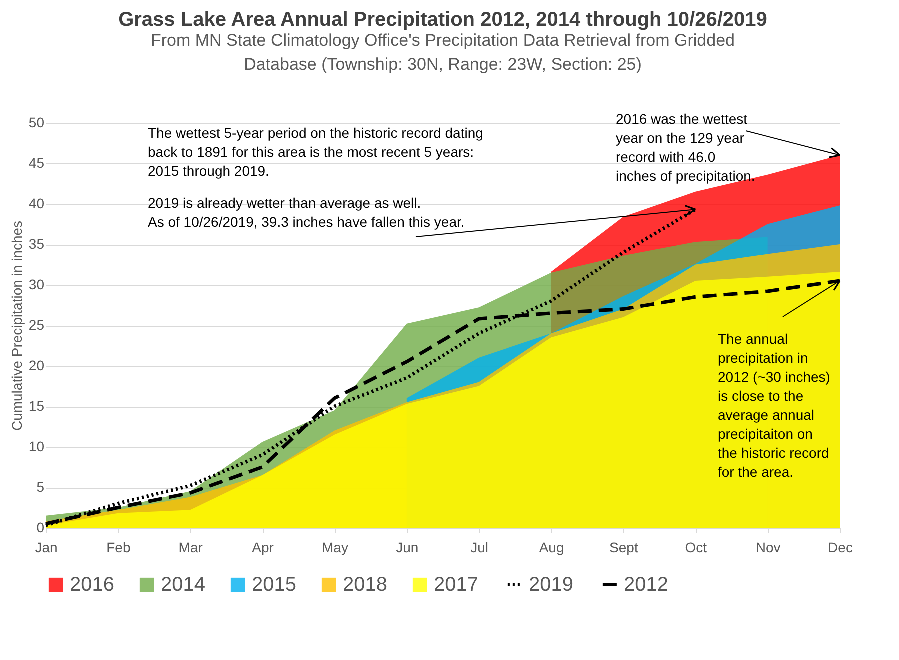  Describe the element at coordinates (551, 585) in the screenshot. I see `legend-label: 2019` at that location.